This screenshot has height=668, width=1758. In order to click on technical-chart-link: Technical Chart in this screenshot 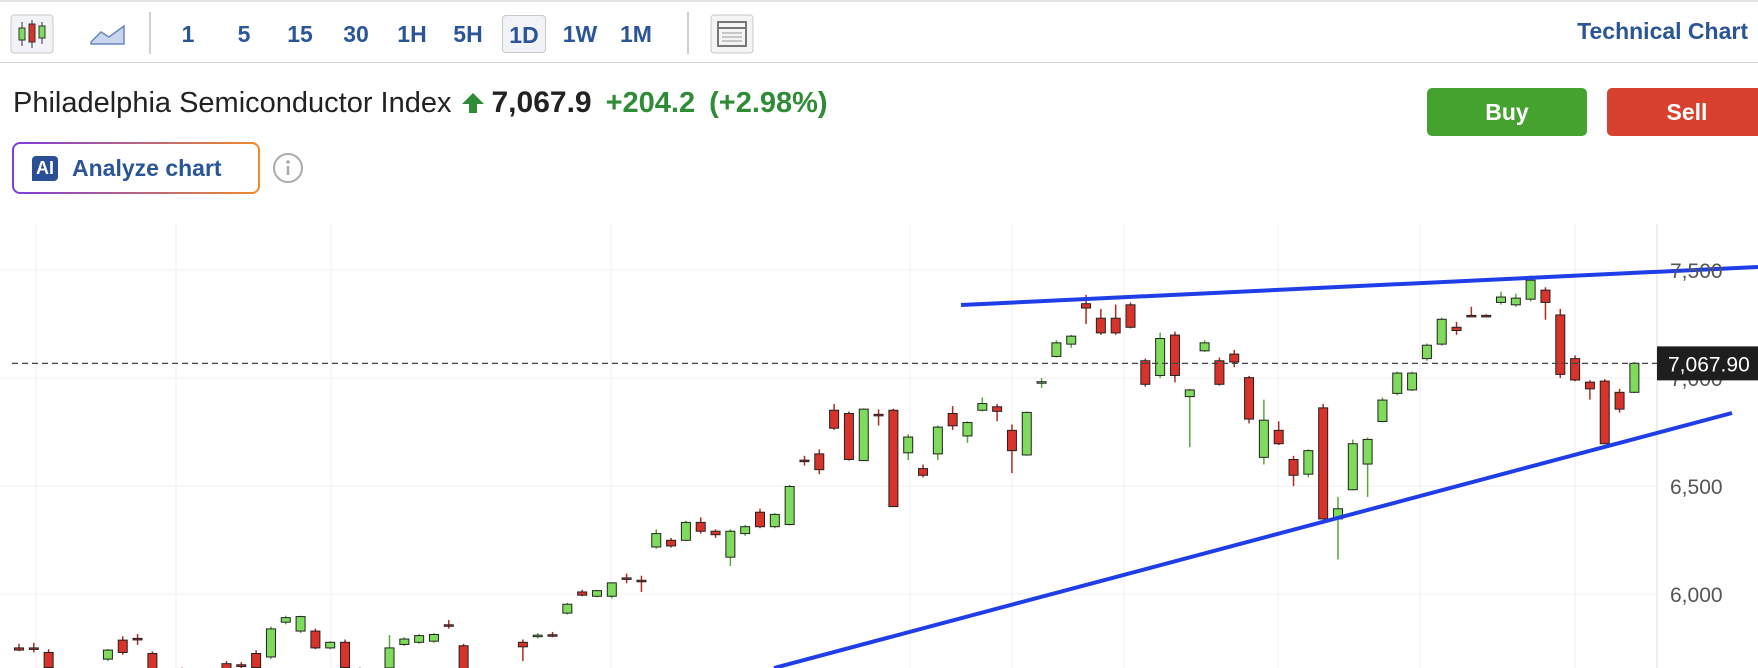, I will do `click(1662, 31)`.